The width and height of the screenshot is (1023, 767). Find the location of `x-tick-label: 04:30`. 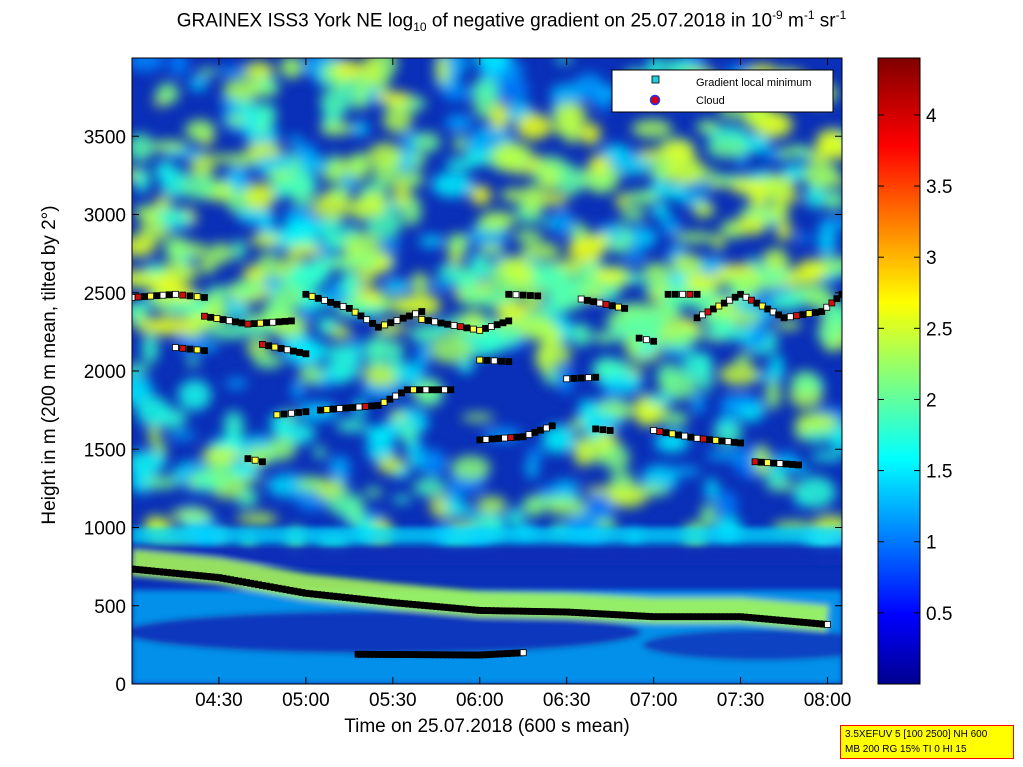

x-tick-label: 04:30 is located at coordinates (219, 700).